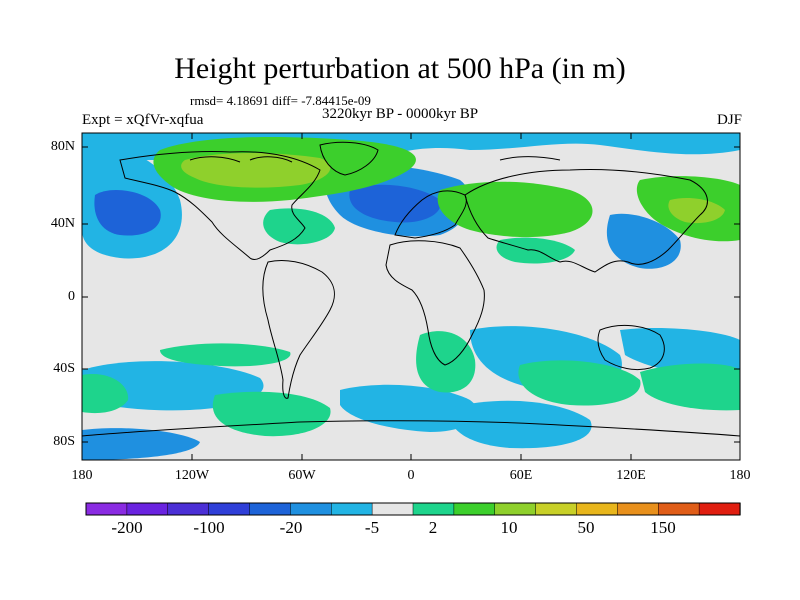 This screenshot has width=800, height=600. Describe the element at coordinates (409, 408) in the screenshot. I see `anomaly-south-atlantic-negative` at that location.